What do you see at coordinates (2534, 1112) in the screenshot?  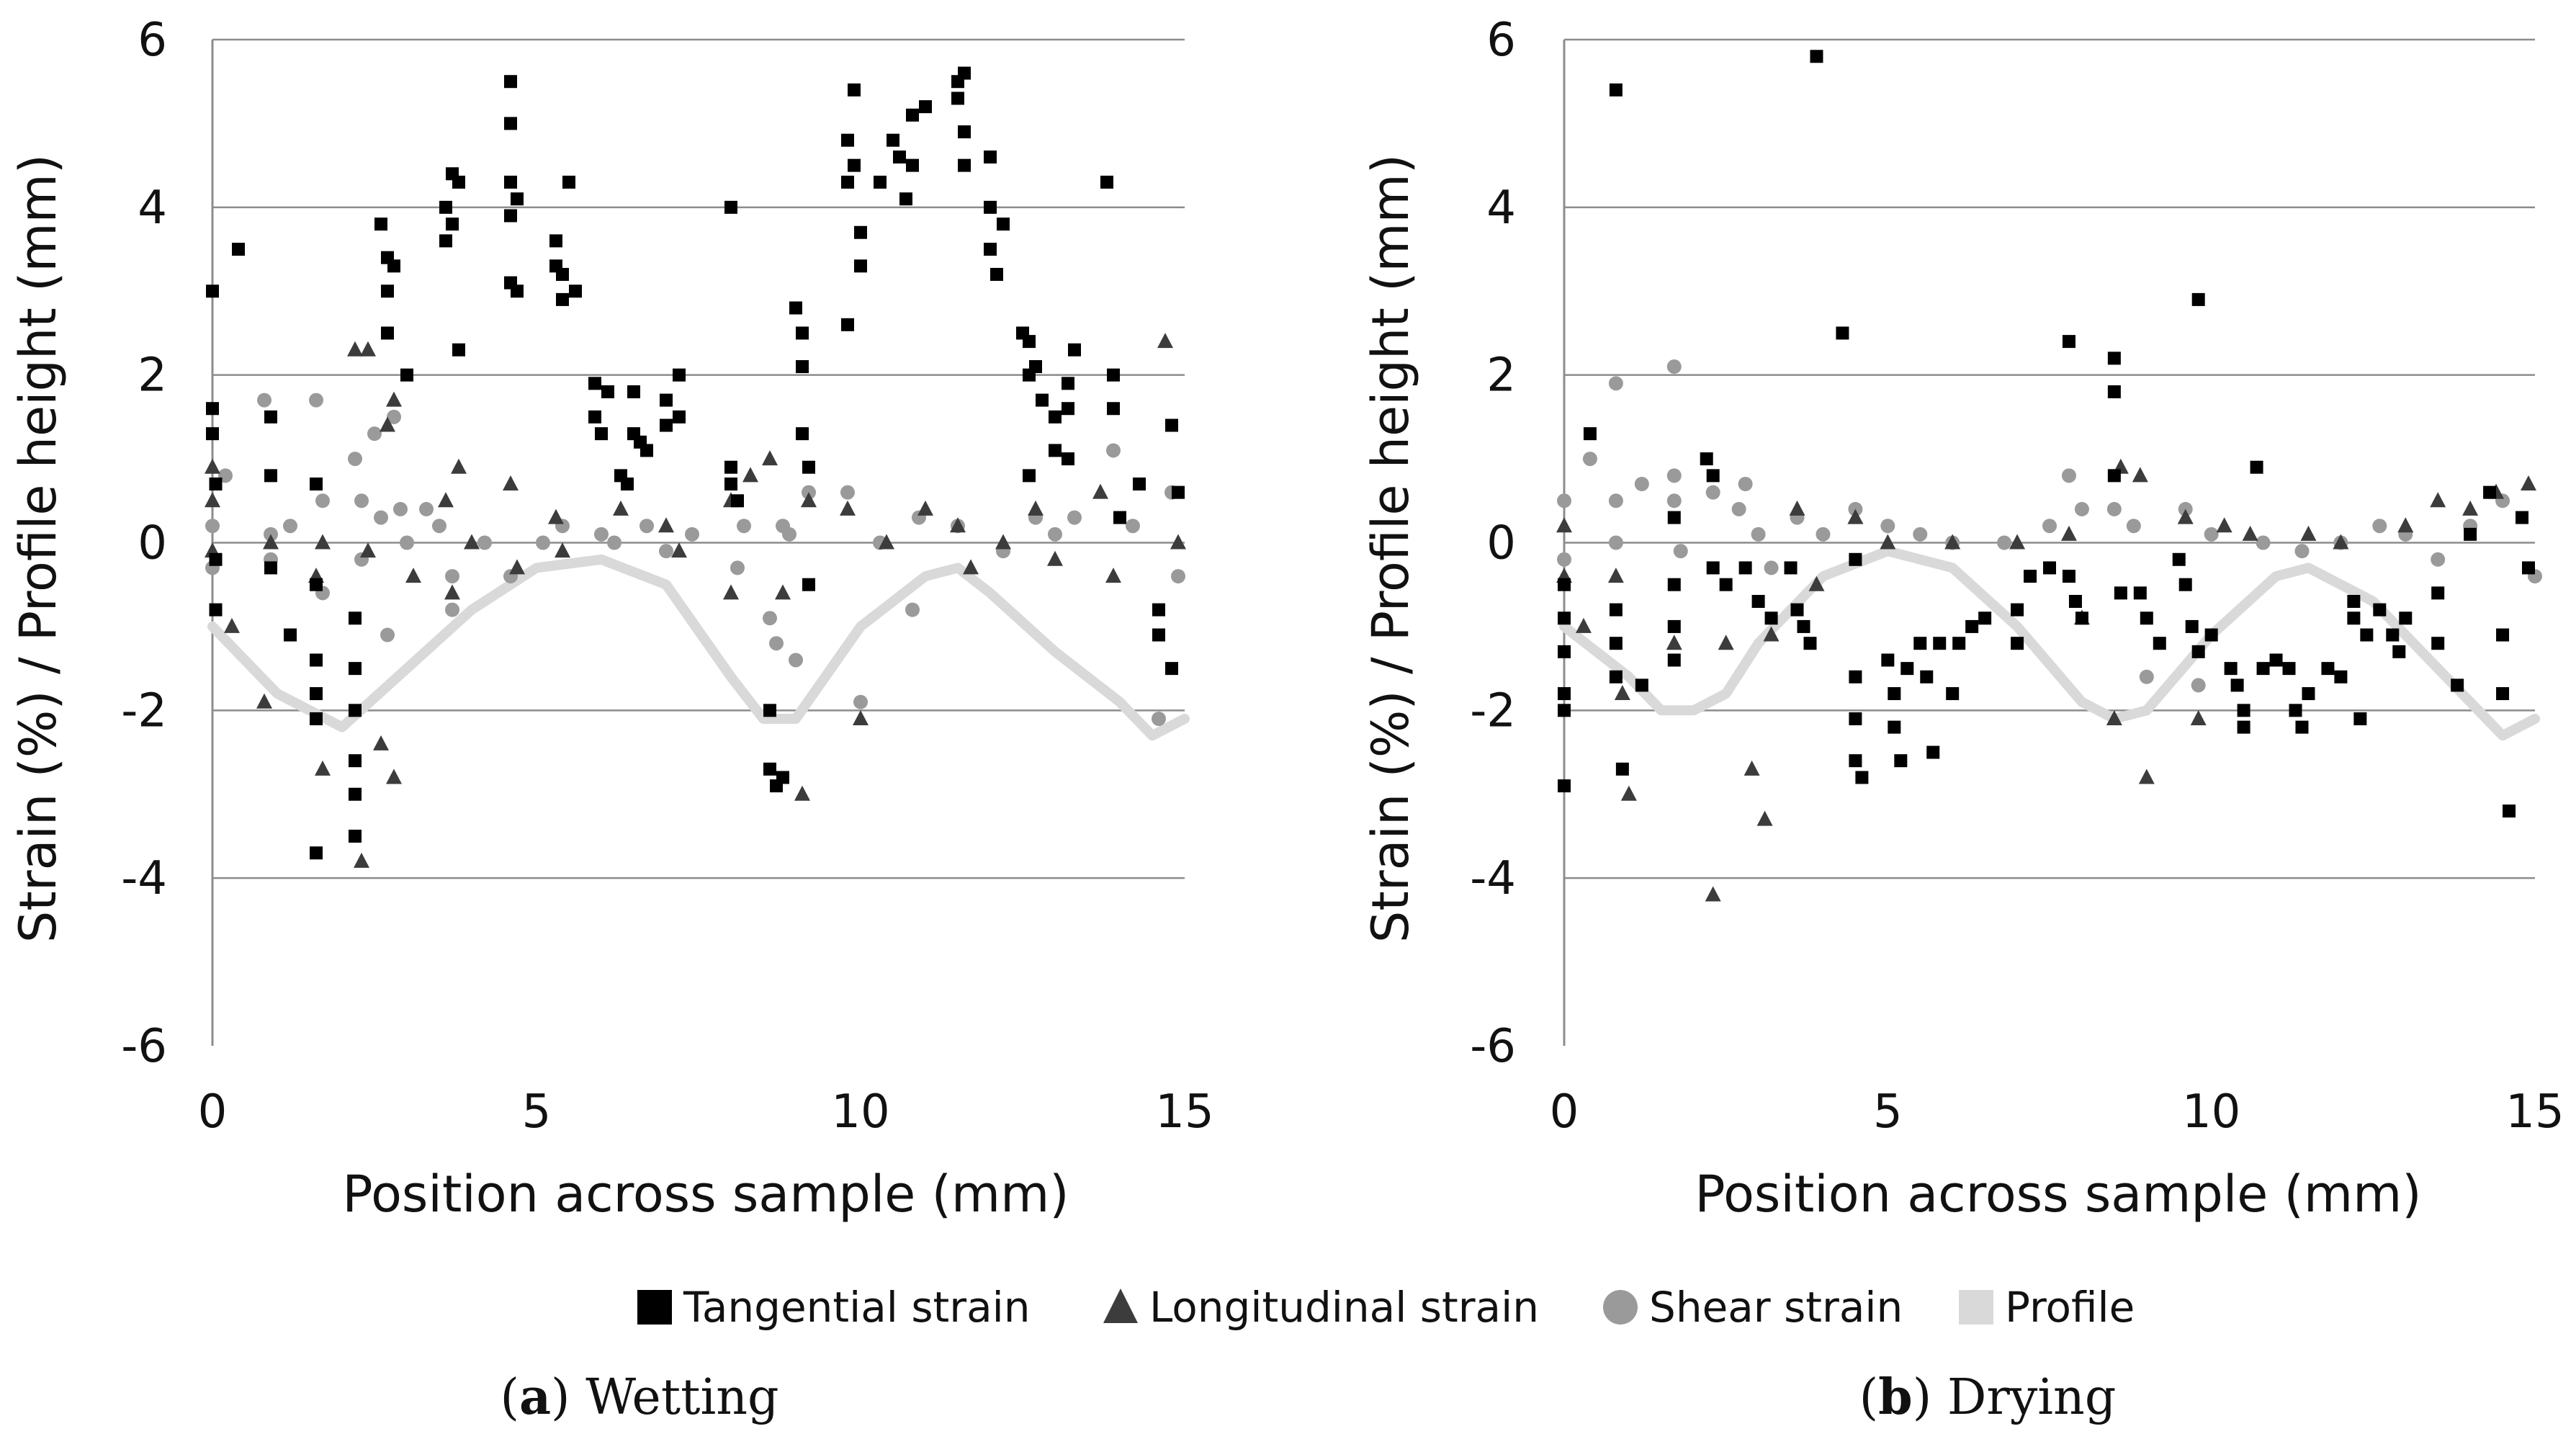 I see `panel-b-xtick-label: 15` at bounding box center [2534, 1112].